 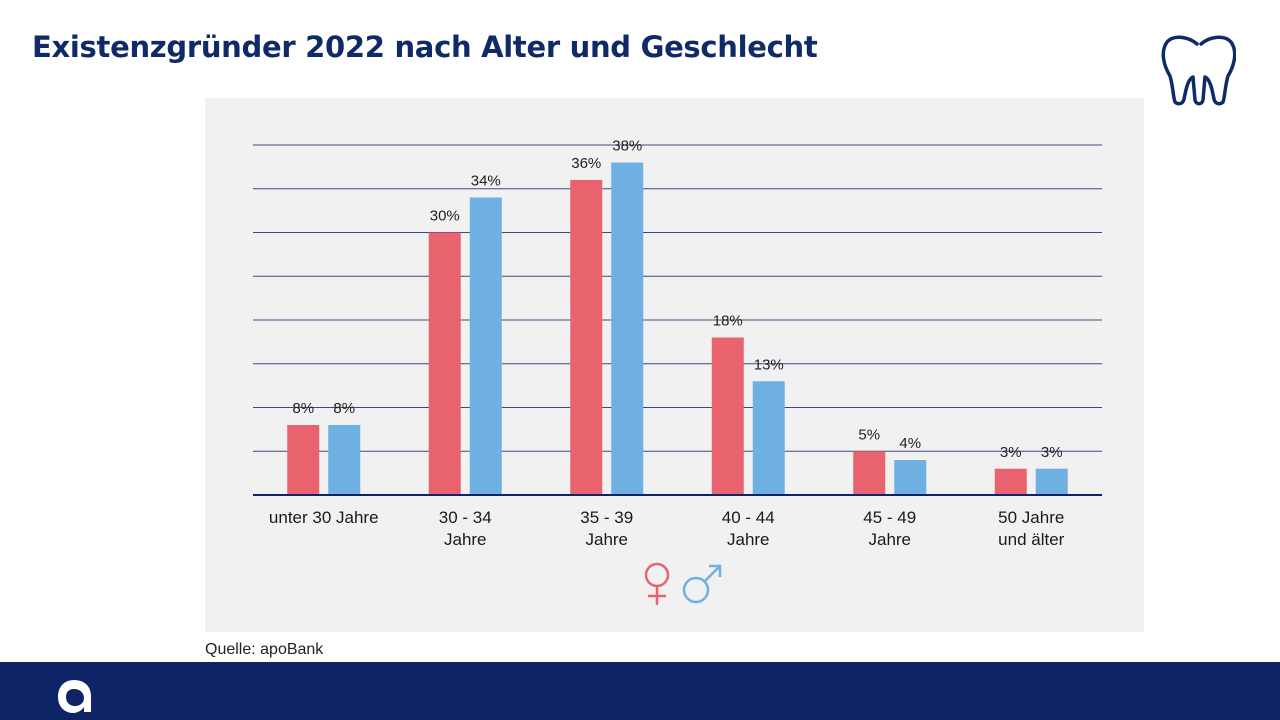 What do you see at coordinates (748, 517) in the screenshot?
I see `x-tick-label: 40 - 44` at bounding box center [748, 517].